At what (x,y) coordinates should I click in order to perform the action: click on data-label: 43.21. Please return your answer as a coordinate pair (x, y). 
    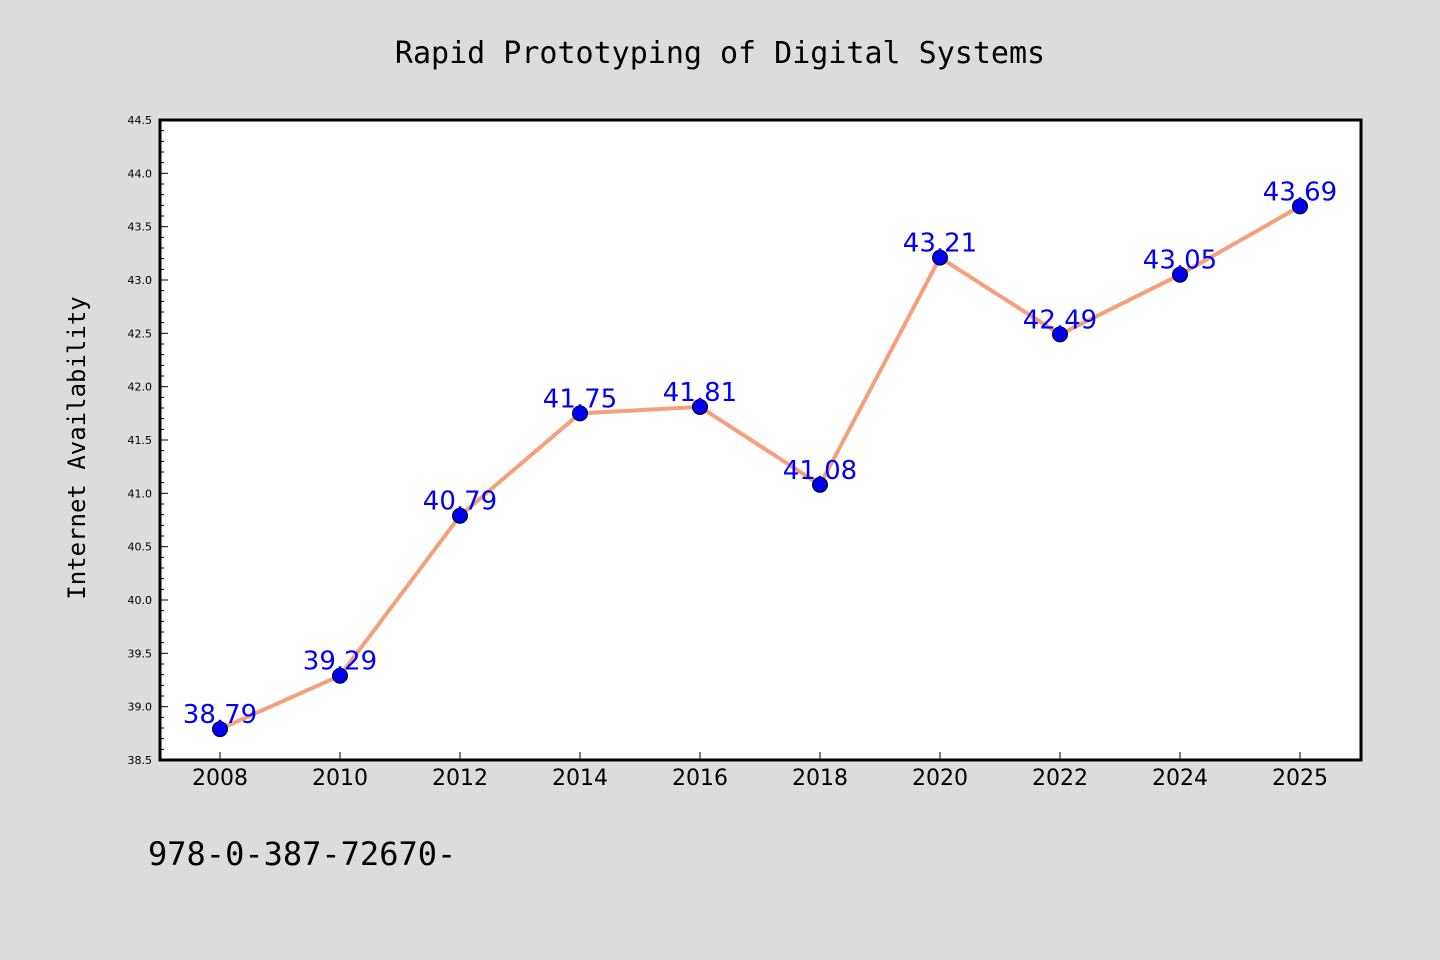
    Looking at the image, I should click on (940, 244).